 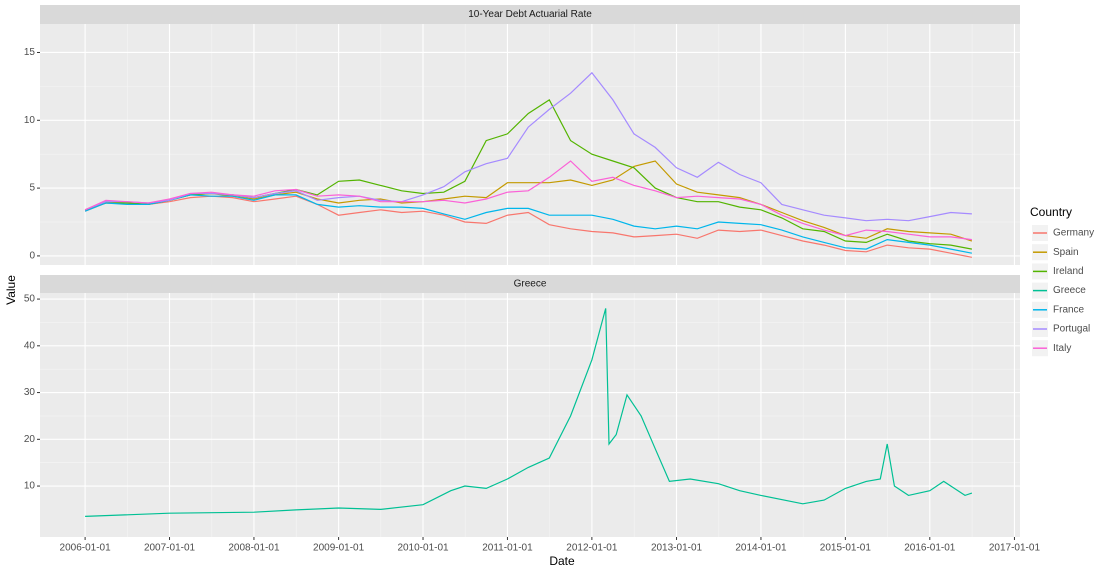 I want to click on x-tick-label: 2016-01-01, so click(x=930, y=548).